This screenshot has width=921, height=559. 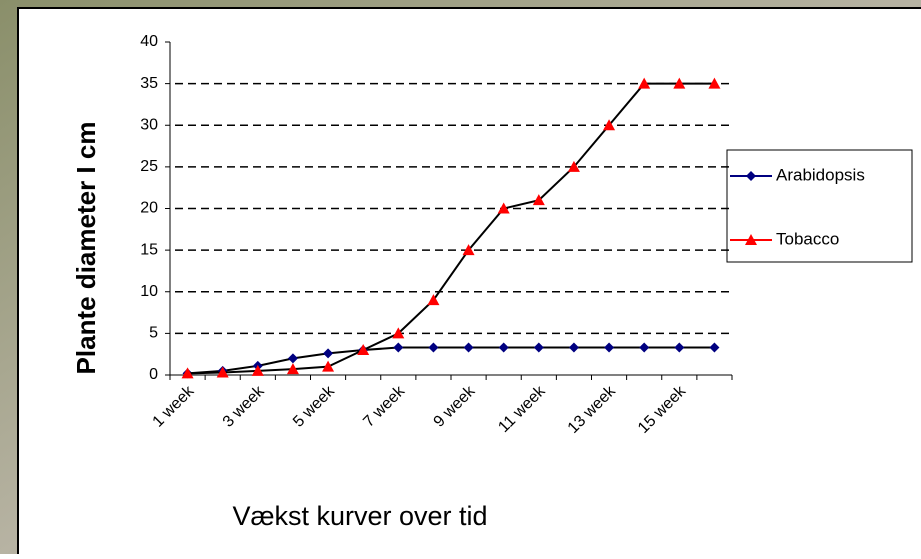 What do you see at coordinates (807, 238) in the screenshot?
I see `legend-label: Tobacco` at bounding box center [807, 238].